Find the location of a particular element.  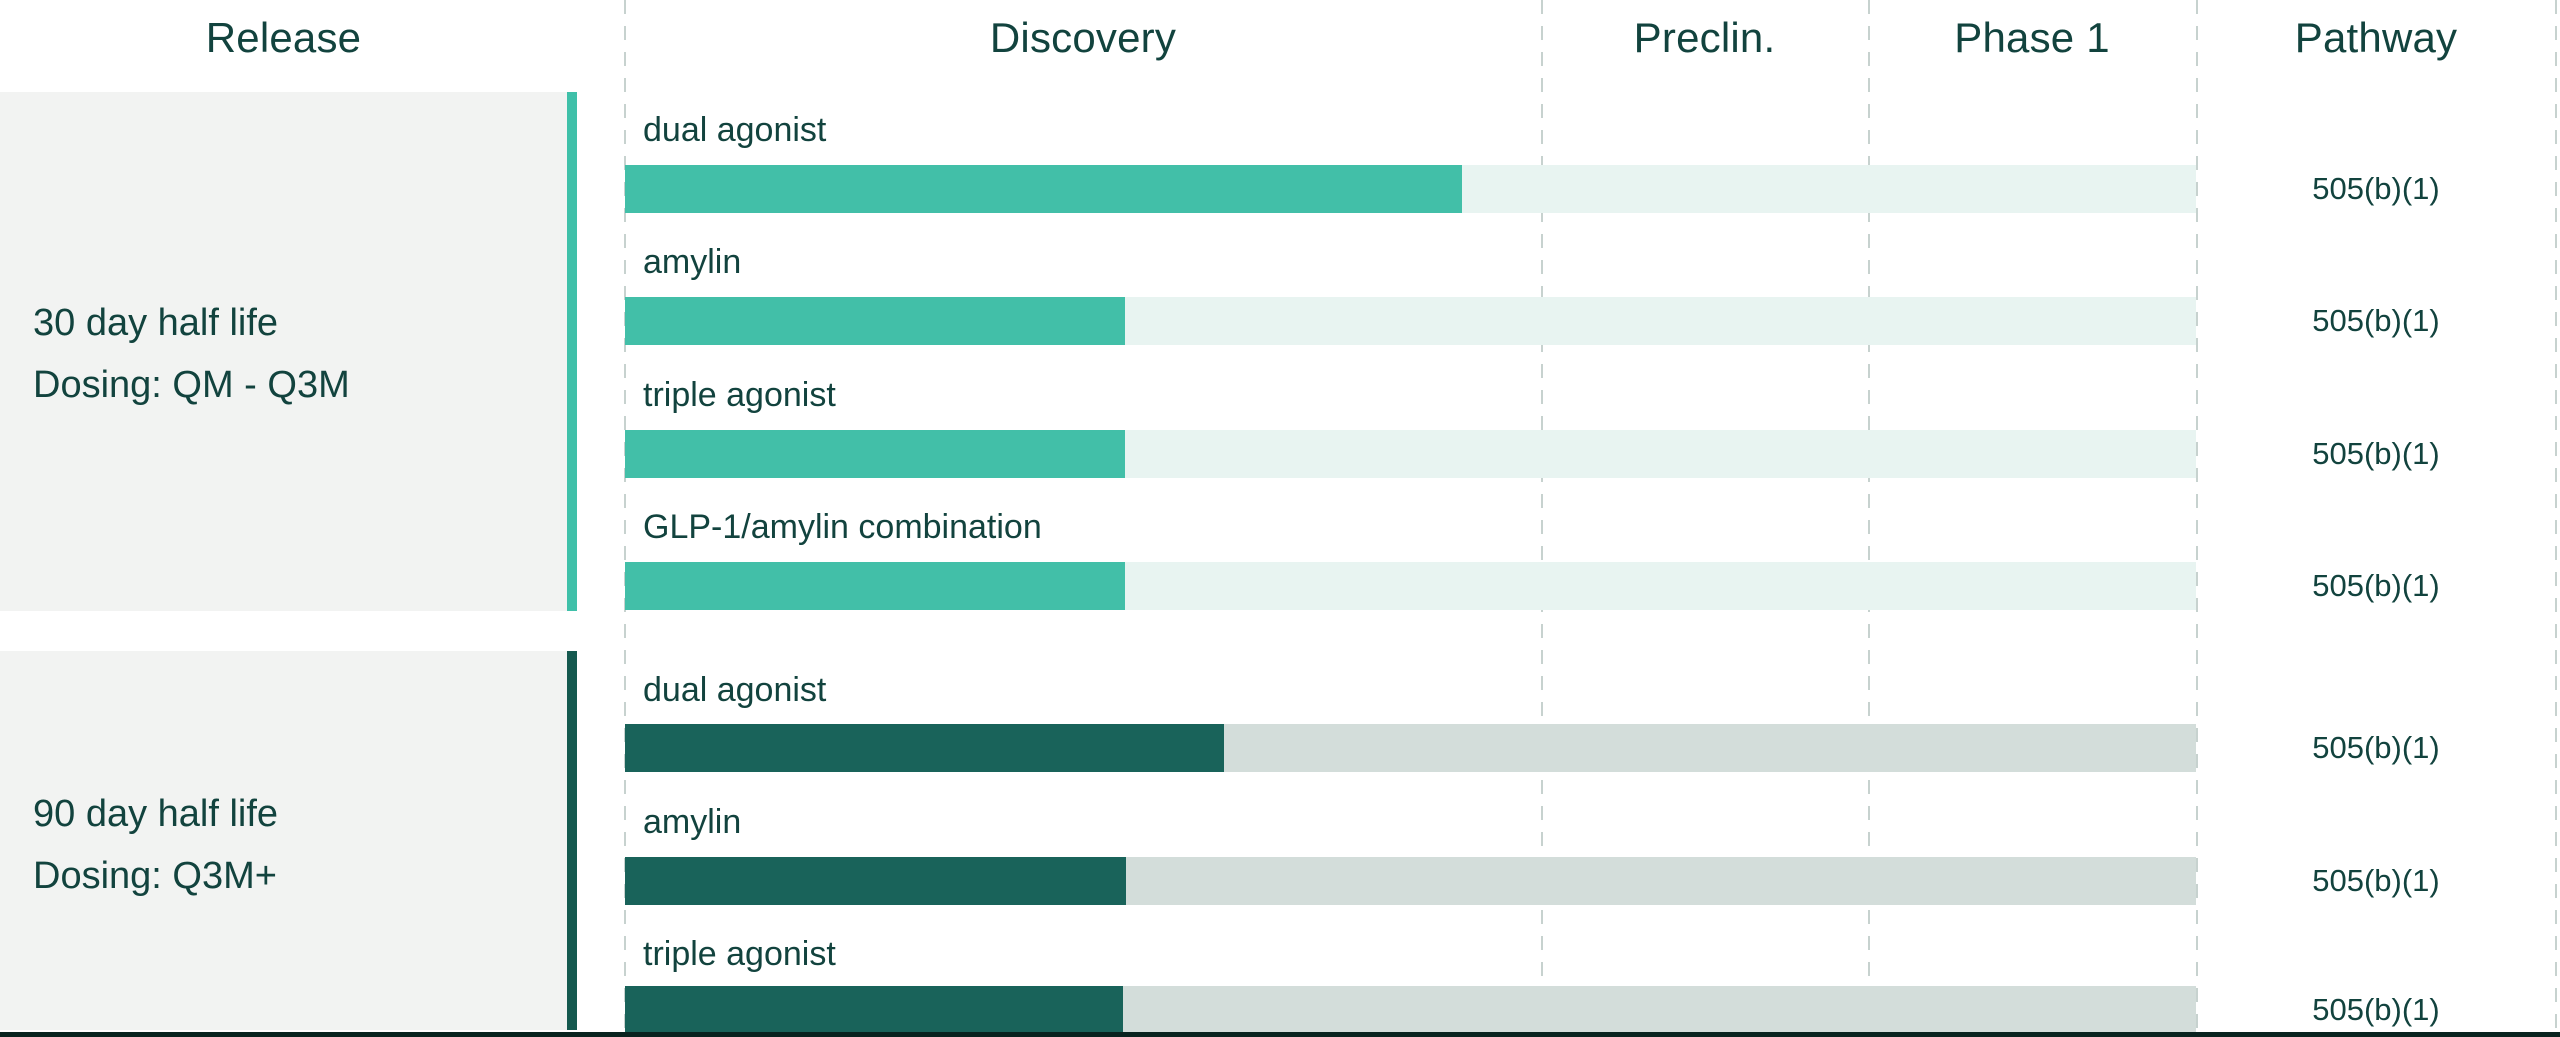

release-dosing-text: Dosing: Q3M+ is located at coordinates (155, 876).